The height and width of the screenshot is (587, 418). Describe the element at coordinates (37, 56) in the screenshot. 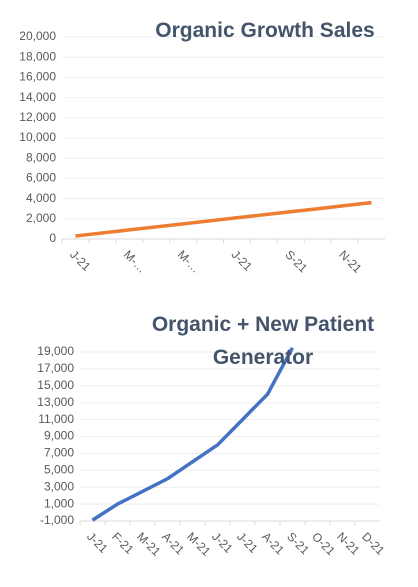

I see `y-tick-label: 18,000` at that location.